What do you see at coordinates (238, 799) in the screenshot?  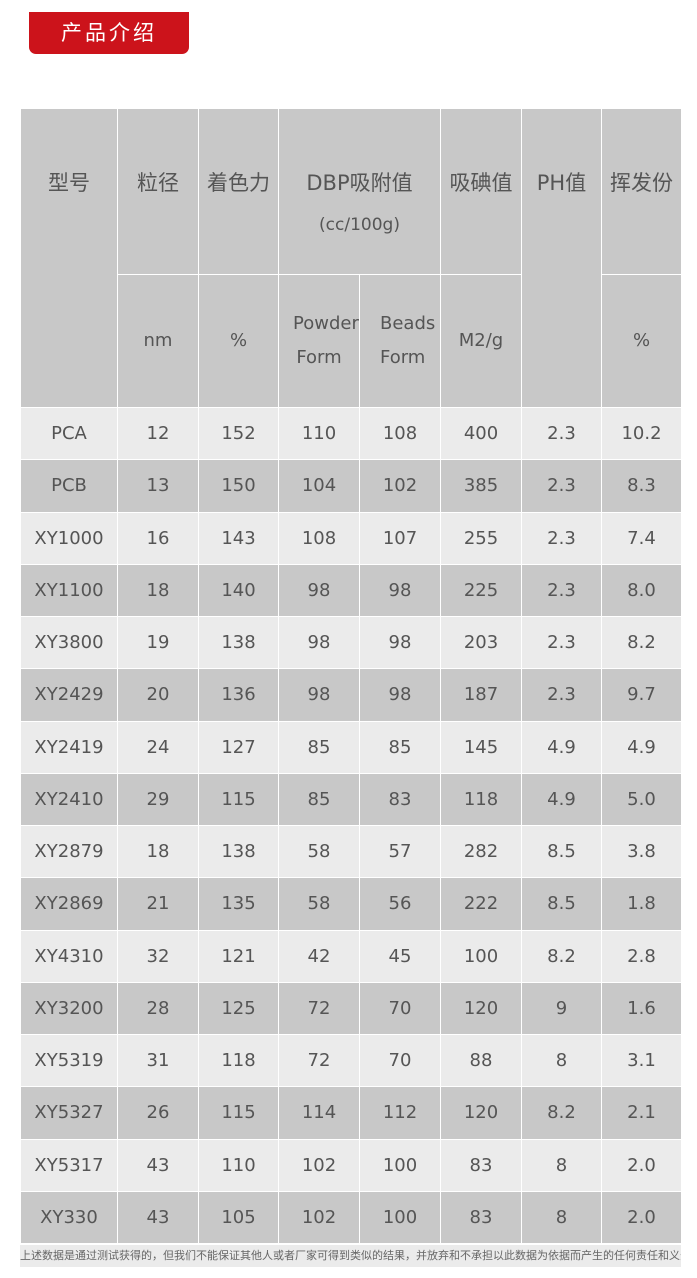 I see `cell-tint: 115` at bounding box center [238, 799].